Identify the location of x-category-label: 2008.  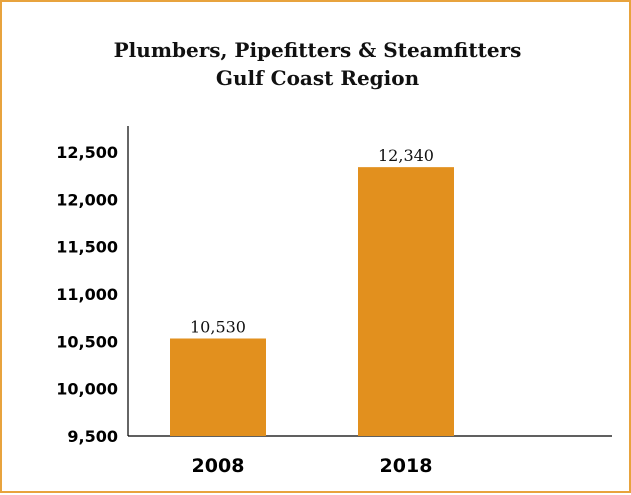
(218, 466).